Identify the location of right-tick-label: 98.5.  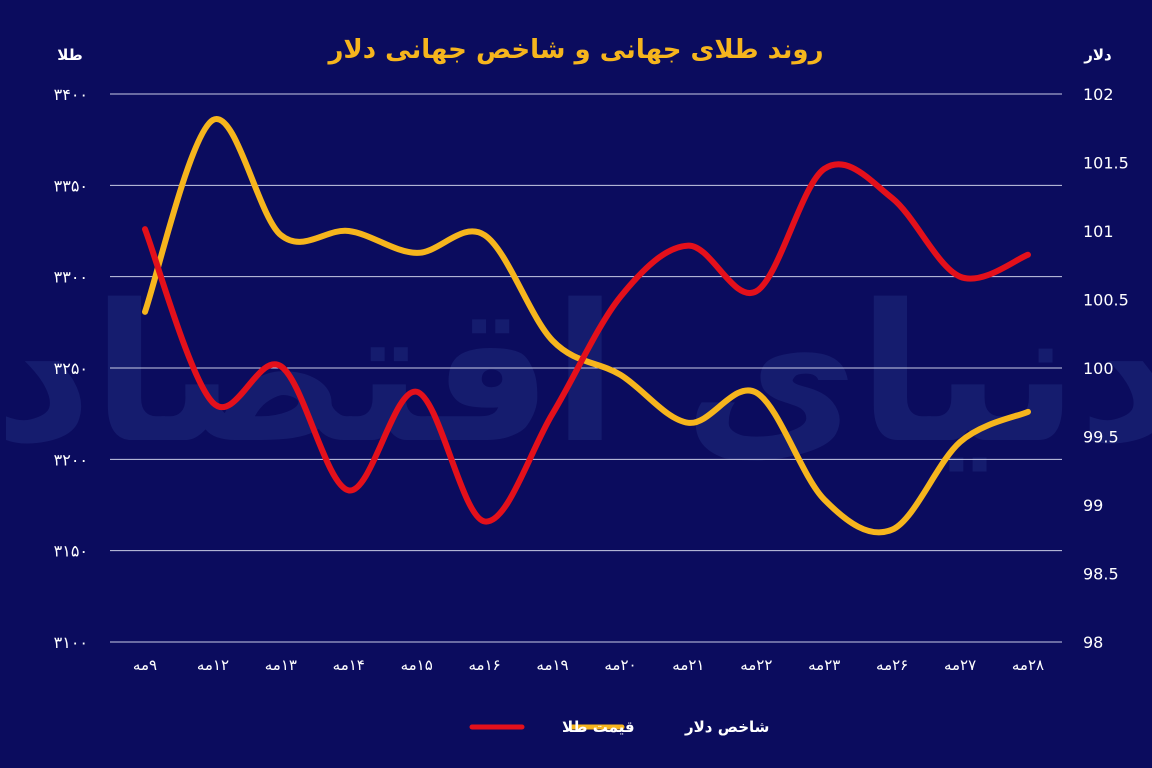
(1101, 574).